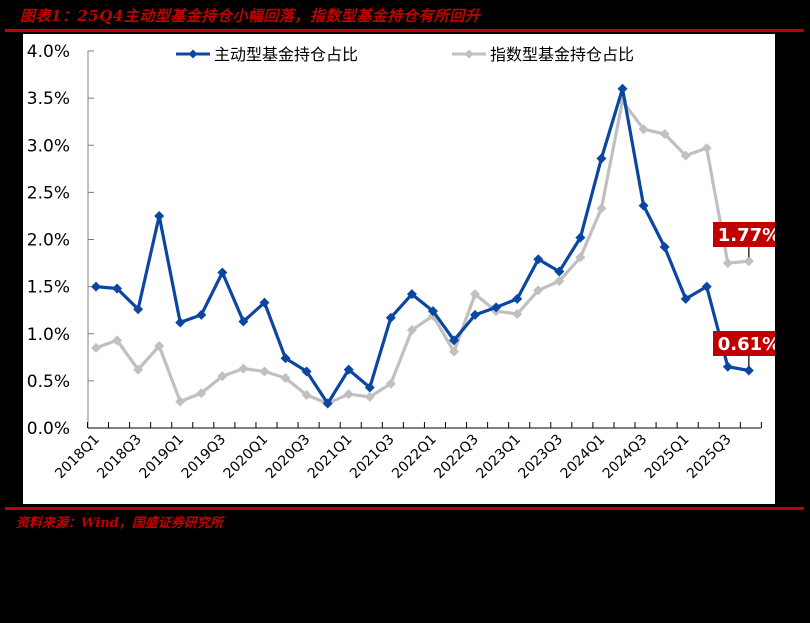 The height and width of the screenshot is (623, 810). Describe the element at coordinates (286, 54) in the screenshot. I see `legend-label: 主动型基金持仓占比` at that location.